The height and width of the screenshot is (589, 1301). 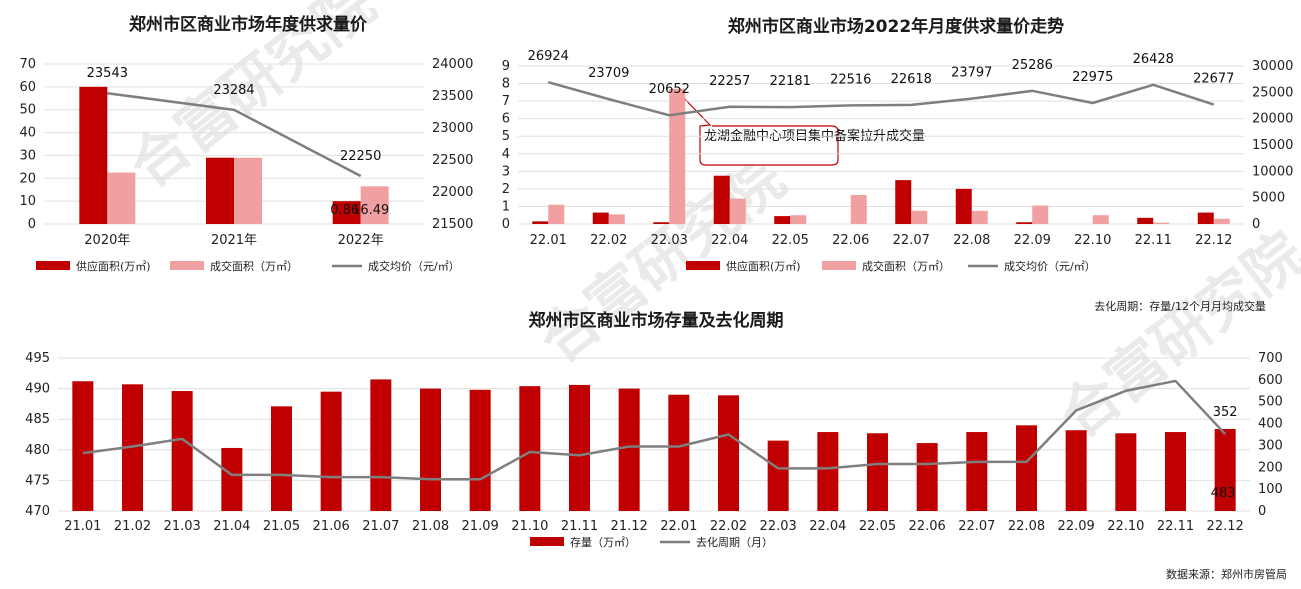 I want to click on monthly-xtick: 22.09, so click(x=1032, y=240).